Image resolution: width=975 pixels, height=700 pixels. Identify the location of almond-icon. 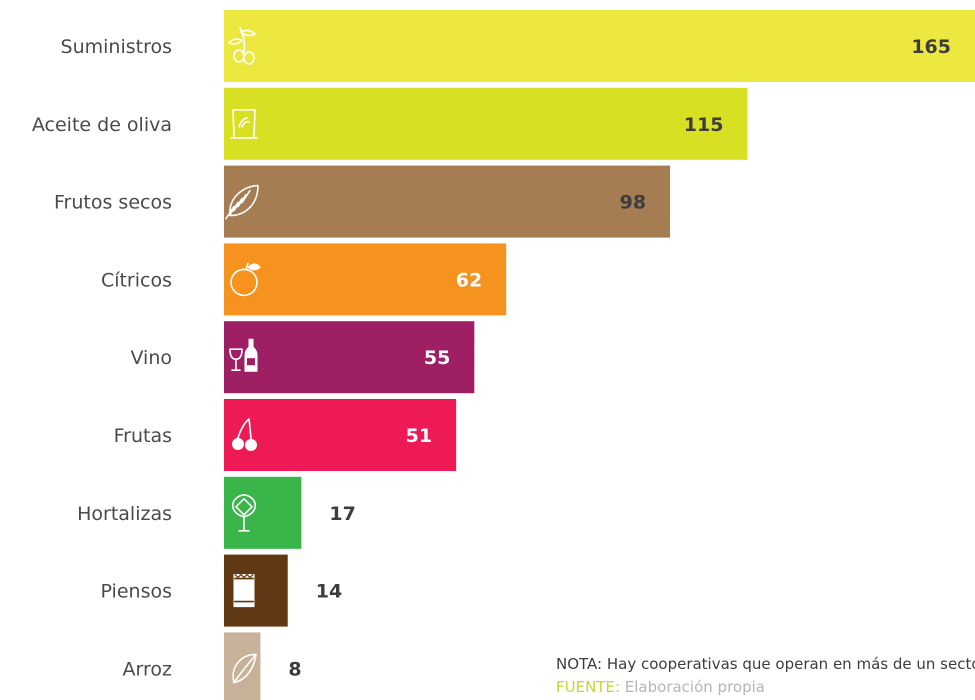
(242, 202).